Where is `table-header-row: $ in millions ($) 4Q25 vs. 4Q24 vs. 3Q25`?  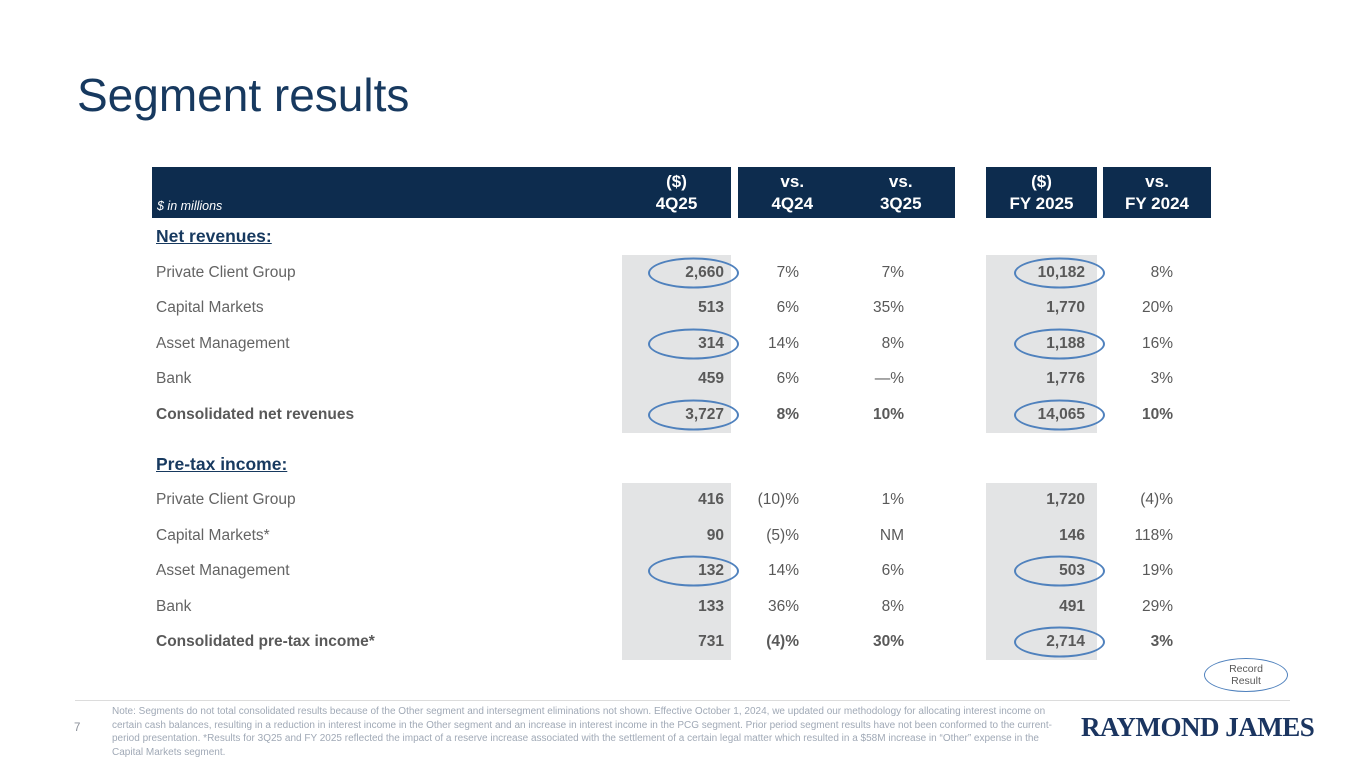 table-header-row: $ in millions ($) 4Q25 vs. 4Q24 vs. 3Q25 is located at coordinates (681, 192).